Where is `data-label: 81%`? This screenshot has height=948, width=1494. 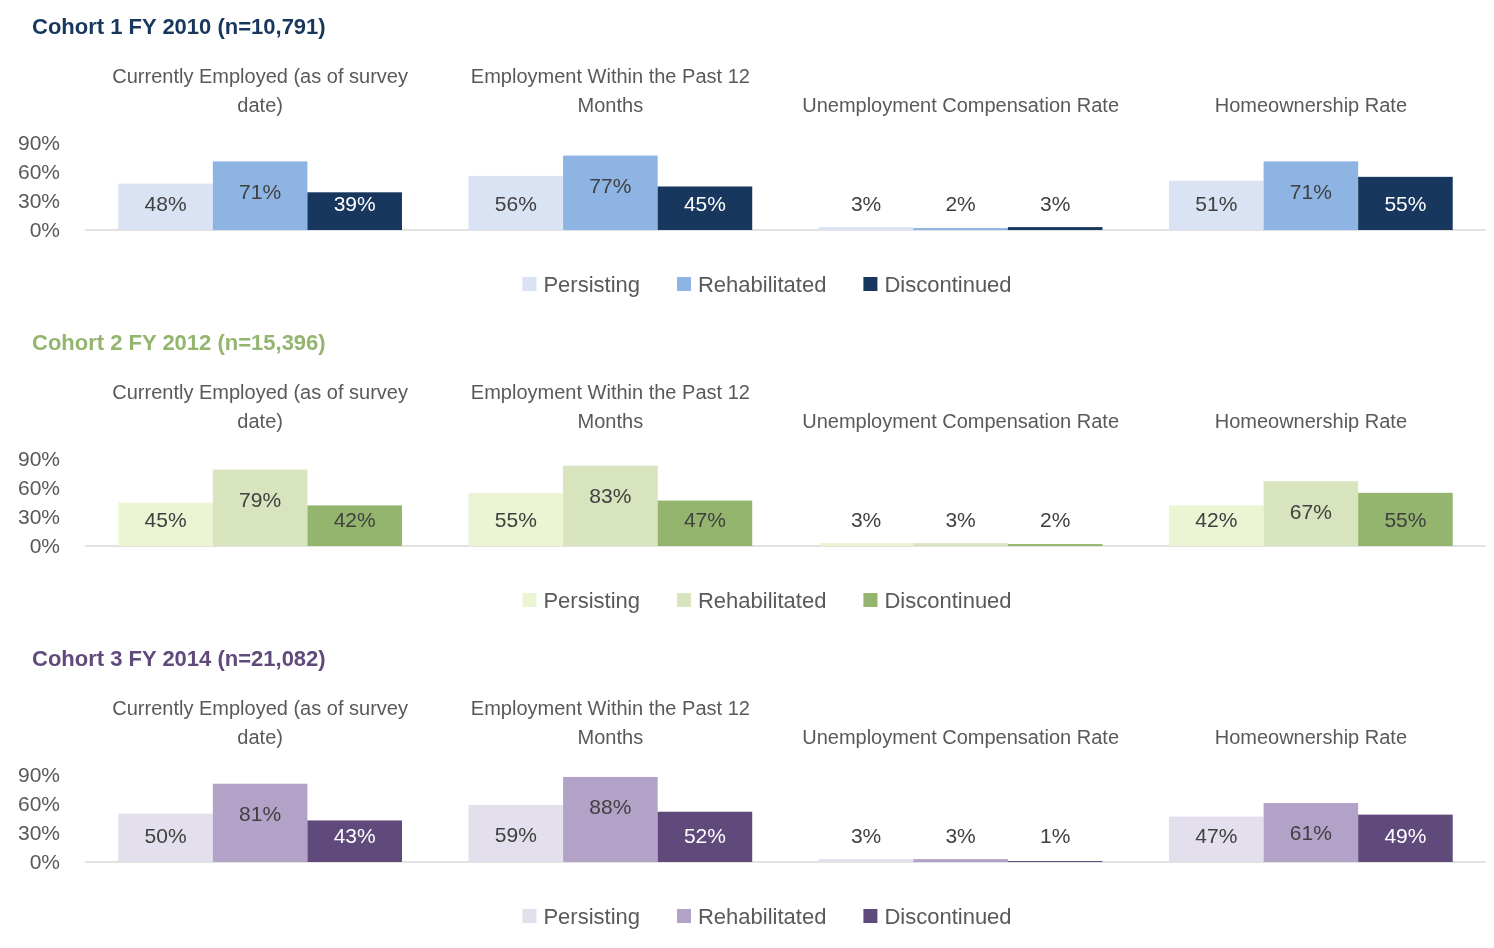 data-label: 81% is located at coordinates (260, 814).